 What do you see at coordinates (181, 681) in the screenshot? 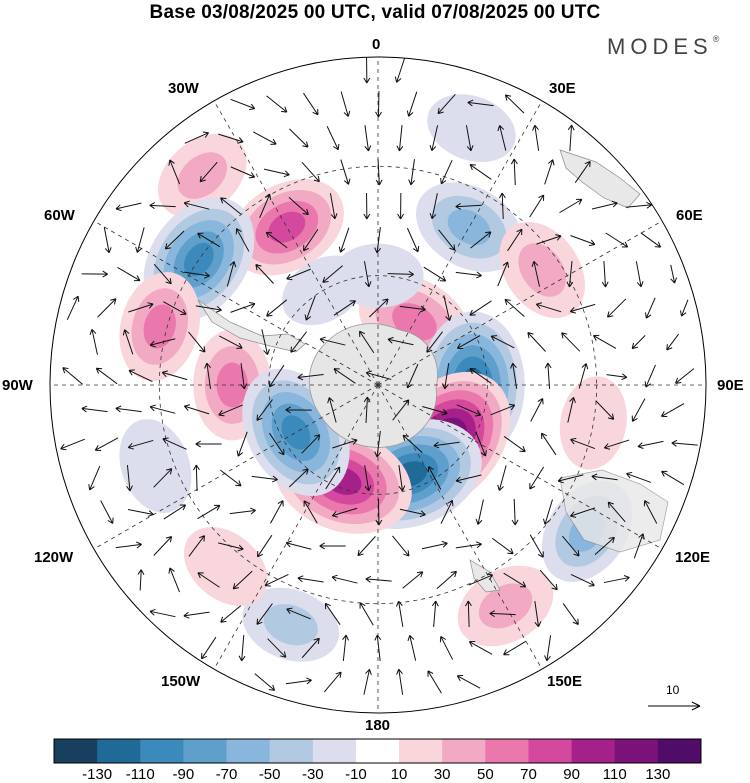
I see `lon-label-150w: 150W` at bounding box center [181, 681].